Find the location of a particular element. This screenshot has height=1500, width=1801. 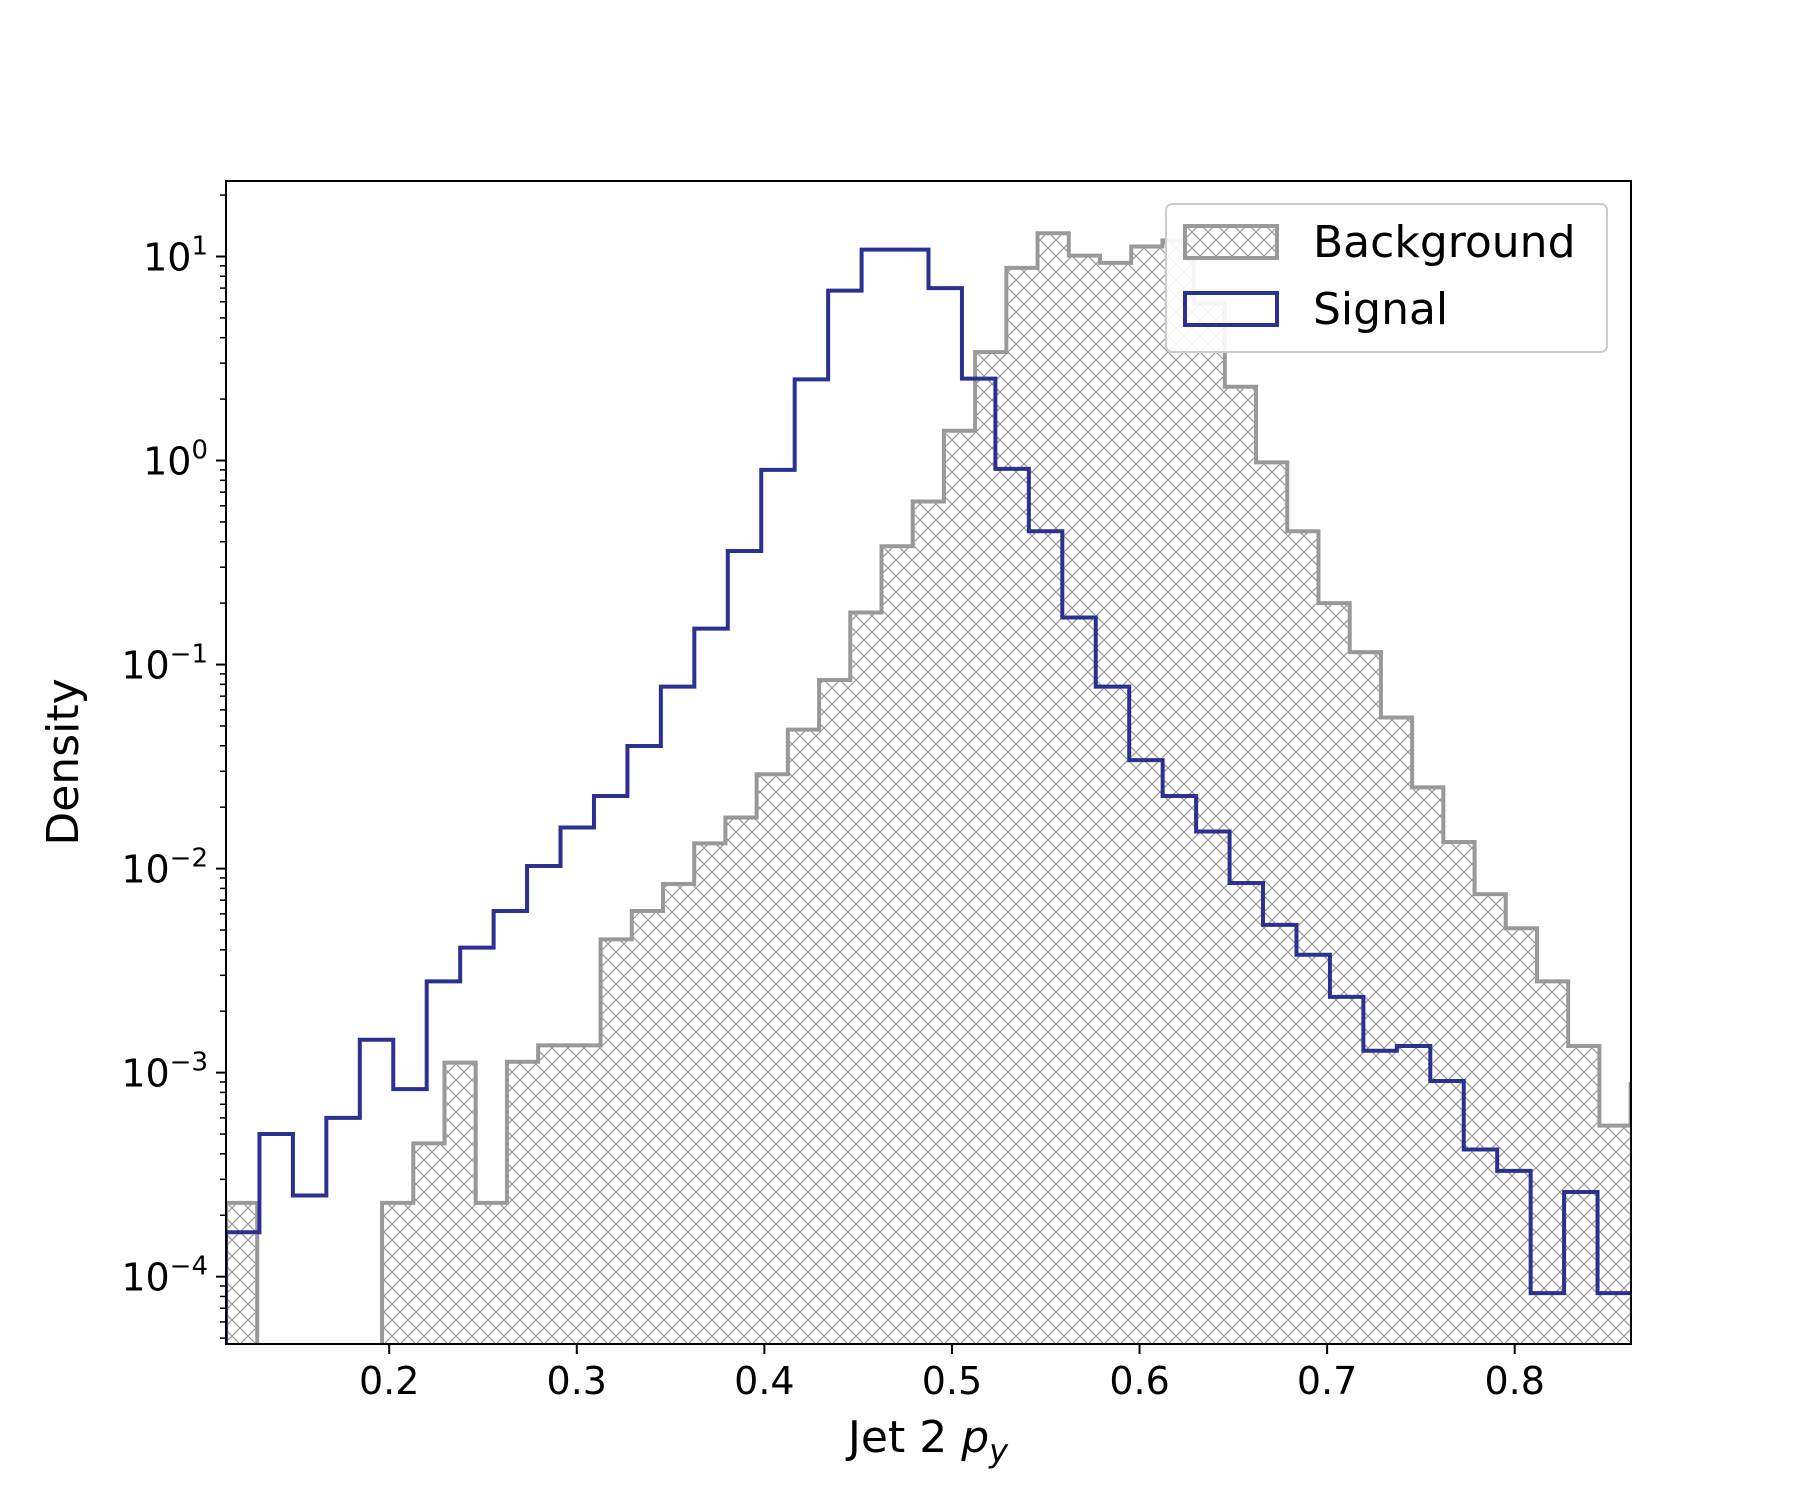

y-tick-label: 10⁰ is located at coordinates (175, 460).